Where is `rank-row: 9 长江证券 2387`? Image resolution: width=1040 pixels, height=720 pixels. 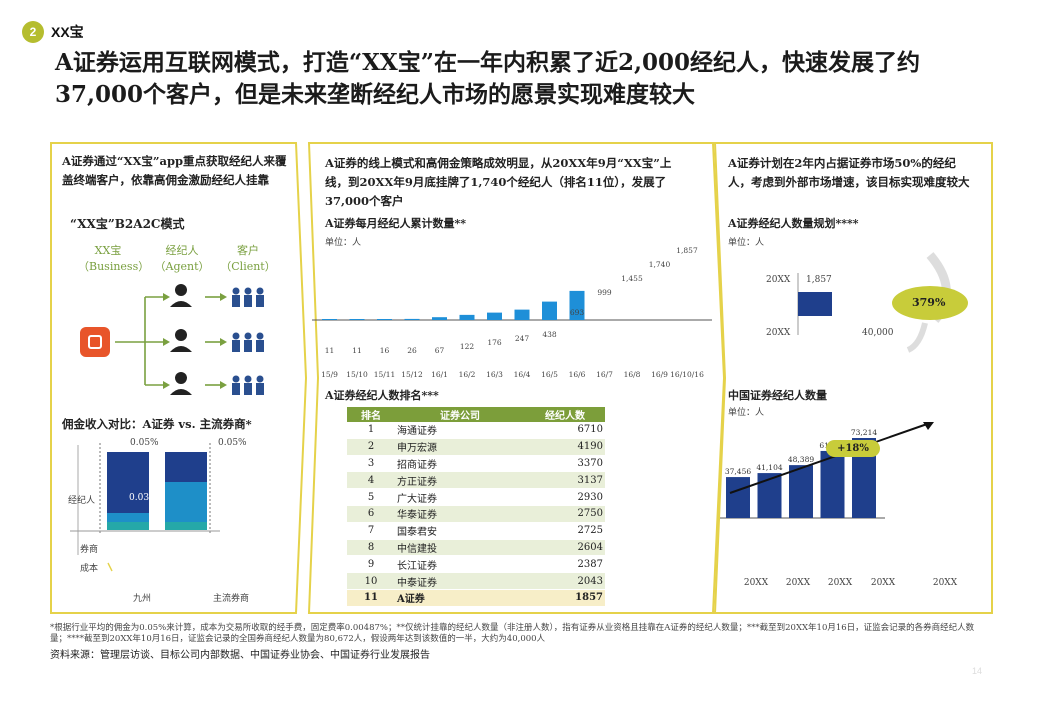 rank-row: 9 长江证券 2387 is located at coordinates (476, 564).